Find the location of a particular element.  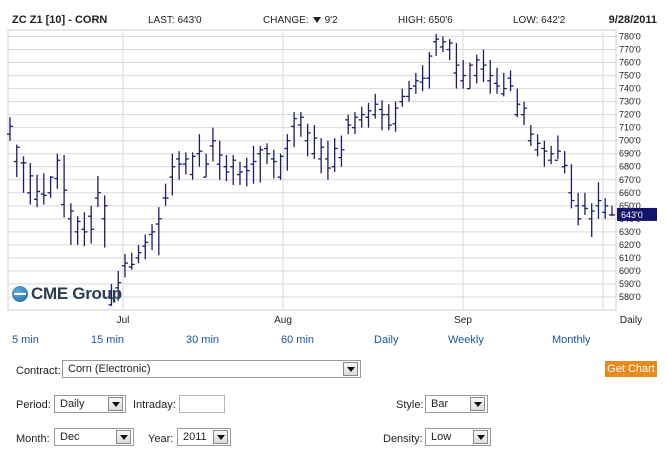

period-link-monthly: Monthly is located at coordinates (571, 340).